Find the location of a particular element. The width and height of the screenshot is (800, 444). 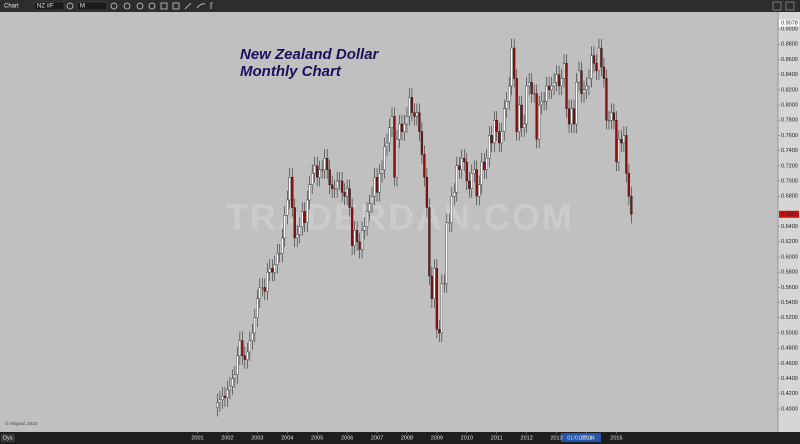

range-button-box is located at coordinates (8, 438).